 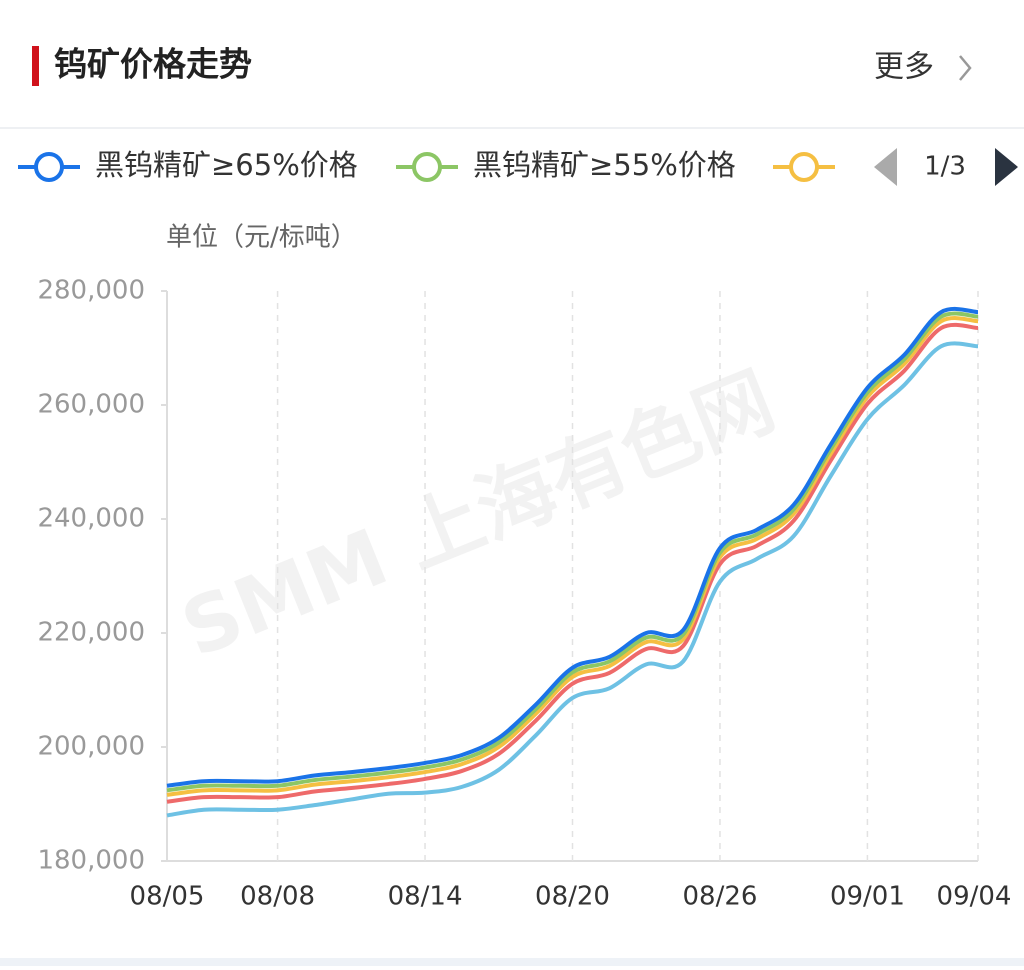 What do you see at coordinates (226, 165) in the screenshot?
I see `legend-label: 黑钨精矿≥65%价格` at bounding box center [226, 165].